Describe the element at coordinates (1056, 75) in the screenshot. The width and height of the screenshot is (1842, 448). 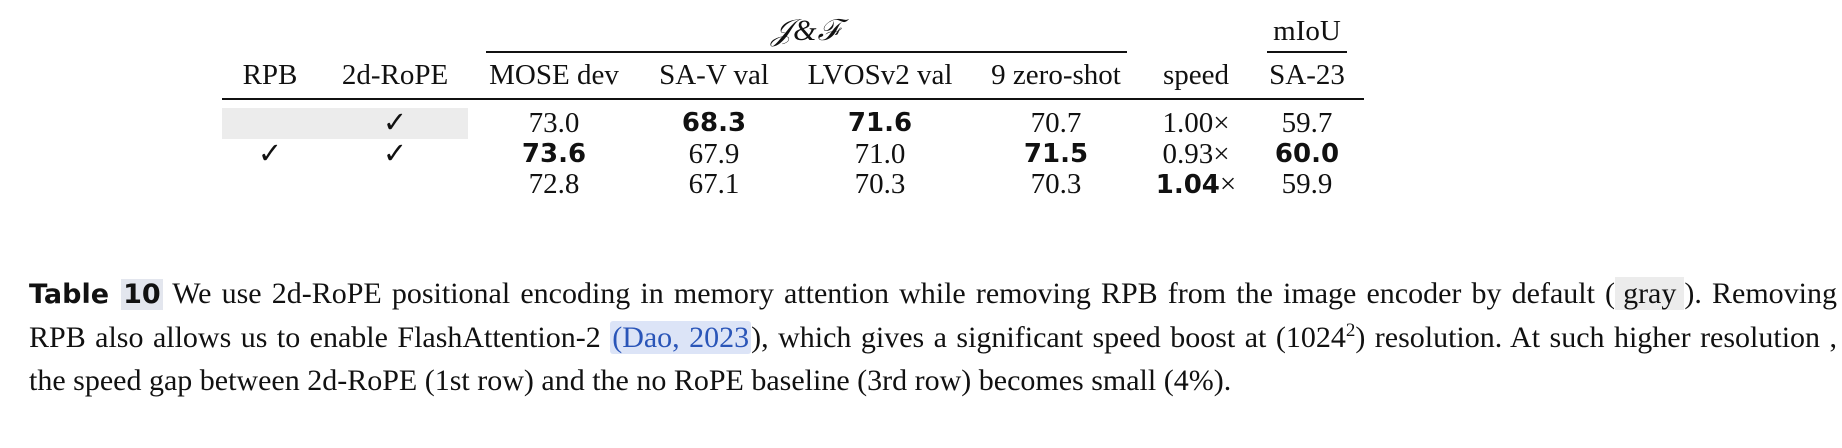
I see `col-header-9-zero-shot: 9 zero-shot` at that location.